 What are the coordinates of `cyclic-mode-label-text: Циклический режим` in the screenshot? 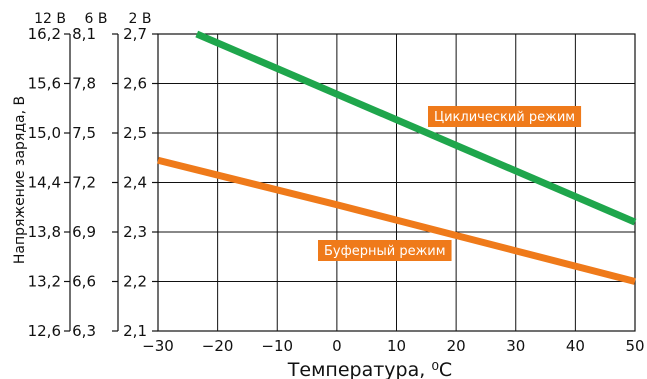 It's located at (504, 117).